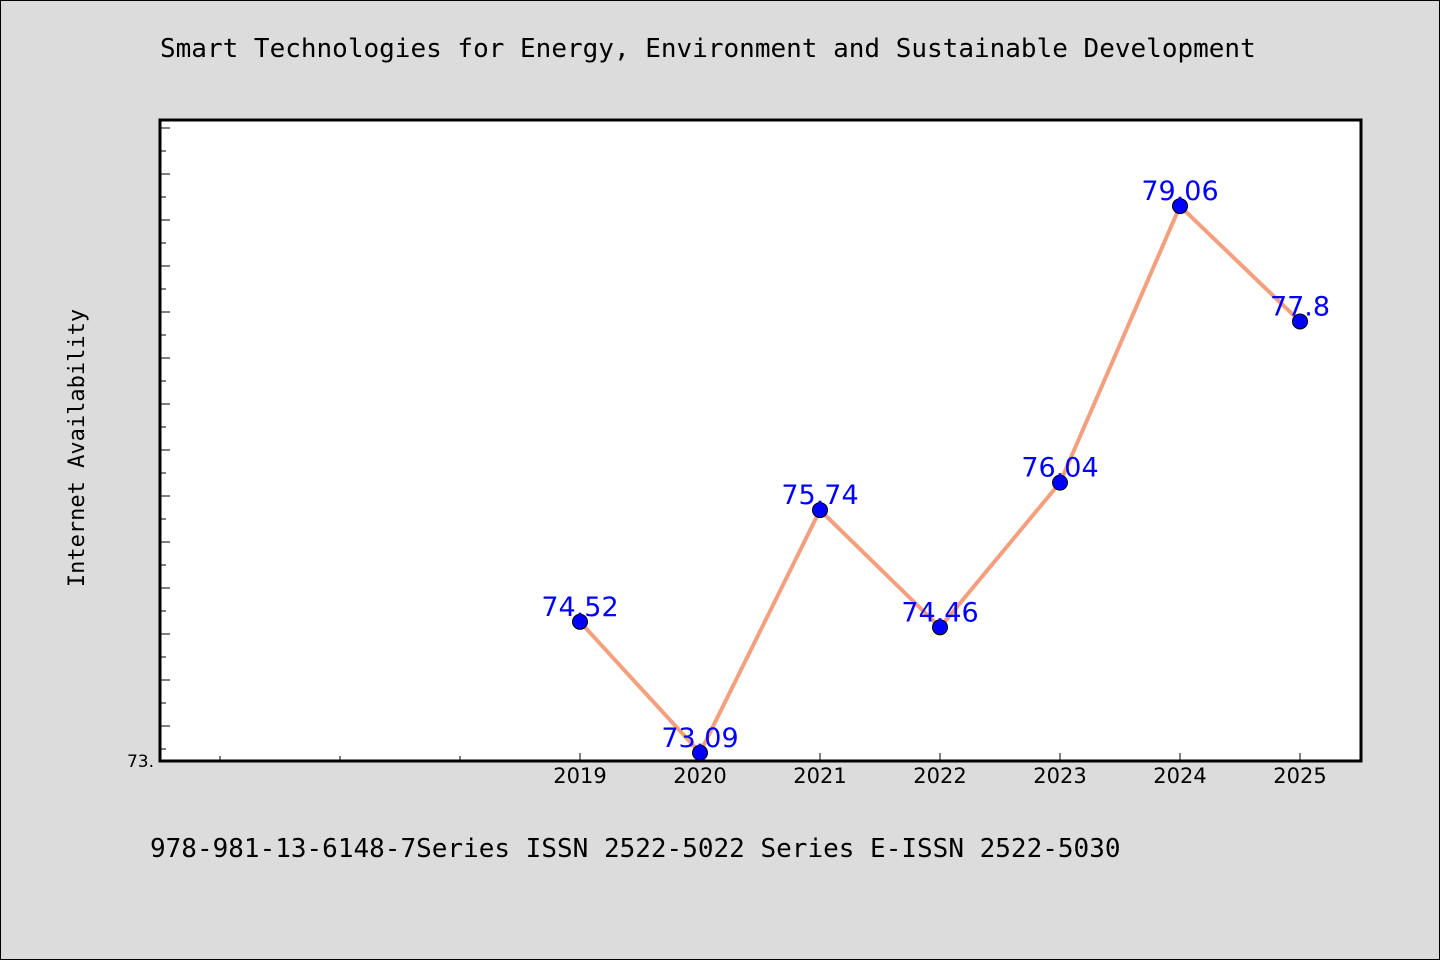 Image resolution: width=1440 pixels, height=960 pixels. Describe the element at coordinates (579, 776) in the screenshot. I see `x-tick-label: 2019` at that location.